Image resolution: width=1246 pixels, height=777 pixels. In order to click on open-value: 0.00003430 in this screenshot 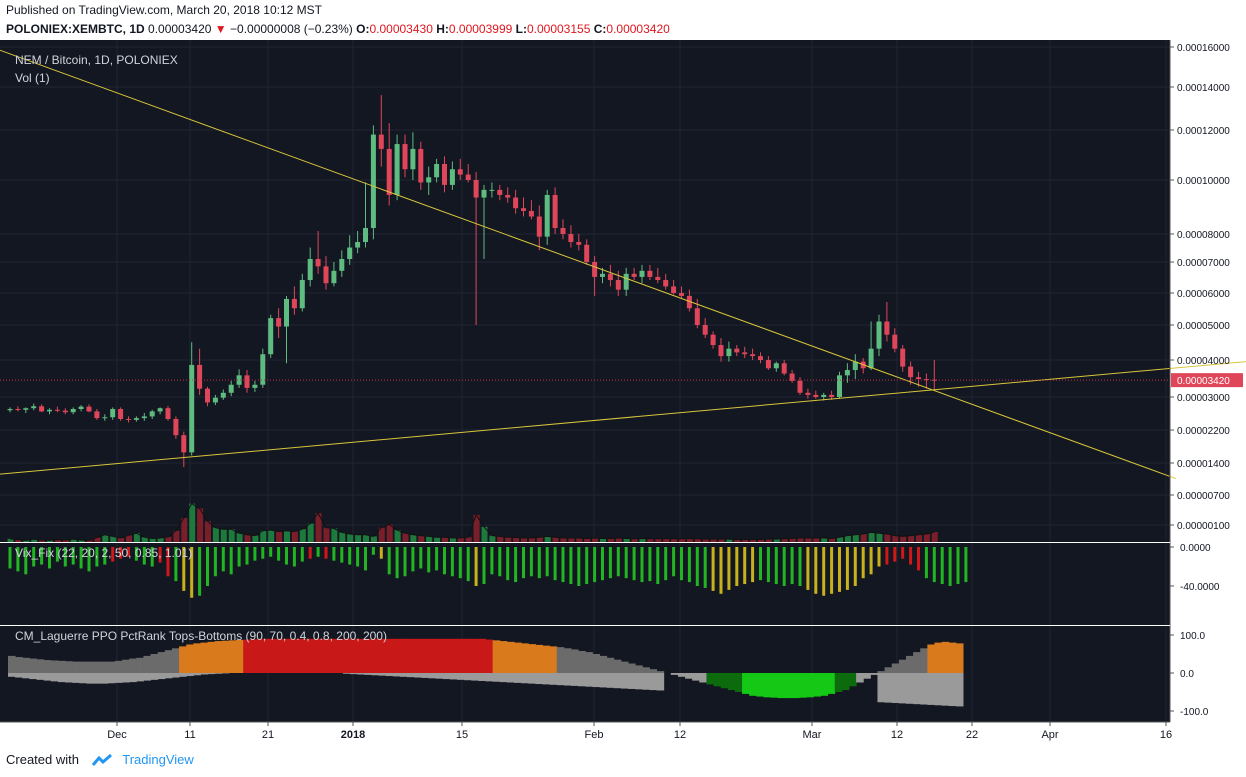, I will do `click(401, 29)`.